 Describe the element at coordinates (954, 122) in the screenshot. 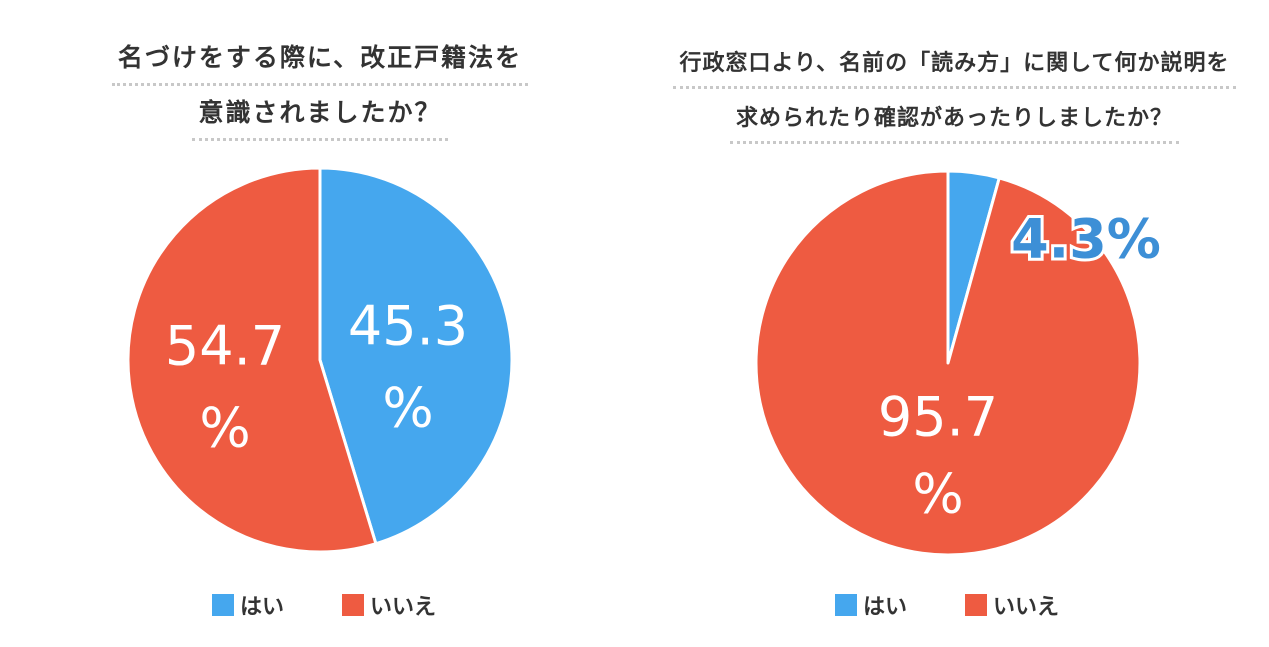

I see `chart-title-line-2: 求められたり確認があったりしましたか？` at that location.